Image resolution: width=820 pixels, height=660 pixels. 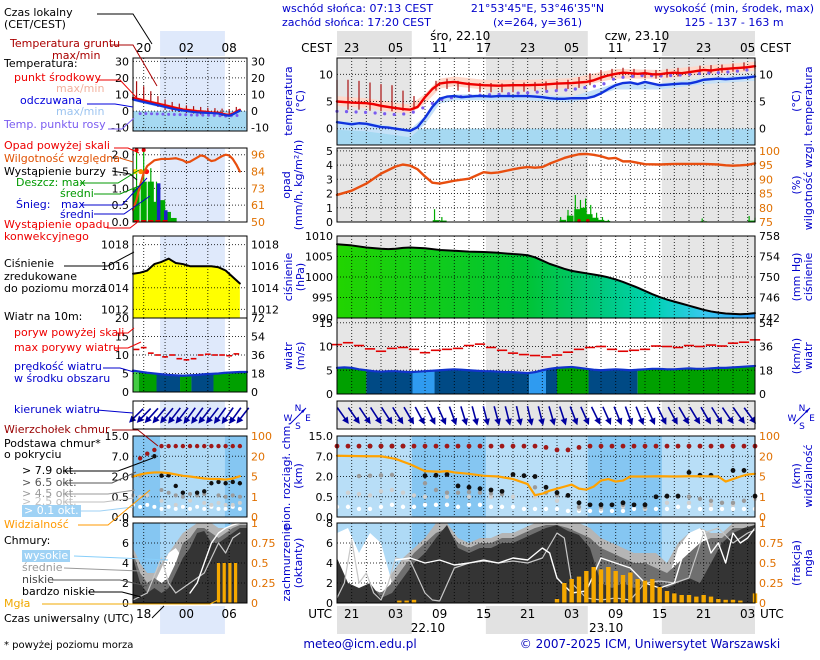 What do you see at coordinates (190, 94) in the screenshot?
I see `mini-temp: -10 -10 0 0 10 10 20 20 30 30` at bounding box center [190, 94].